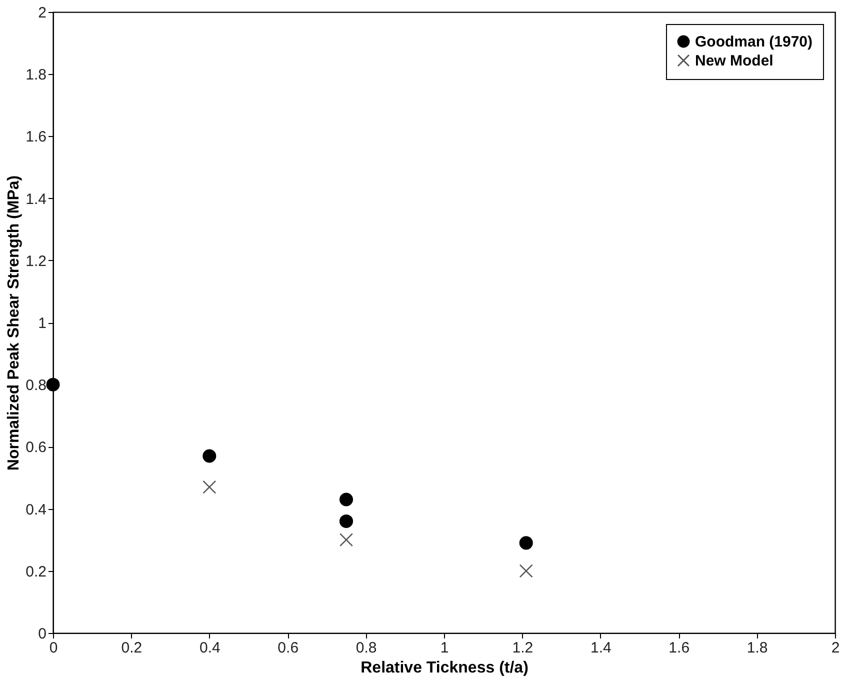  What do you see at coordinates (523, 648) in the screenshot?
I see `x-tick-label: 1.2` at bounding box center [523, 648].